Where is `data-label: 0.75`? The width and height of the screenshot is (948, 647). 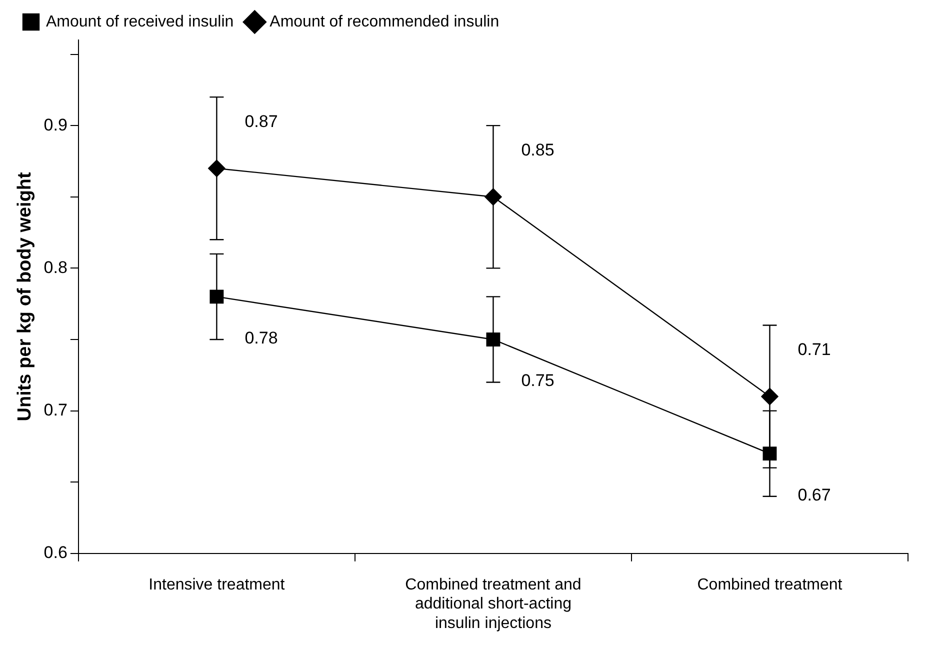
data-label: 0.75 is located at coordinates (537, 380).